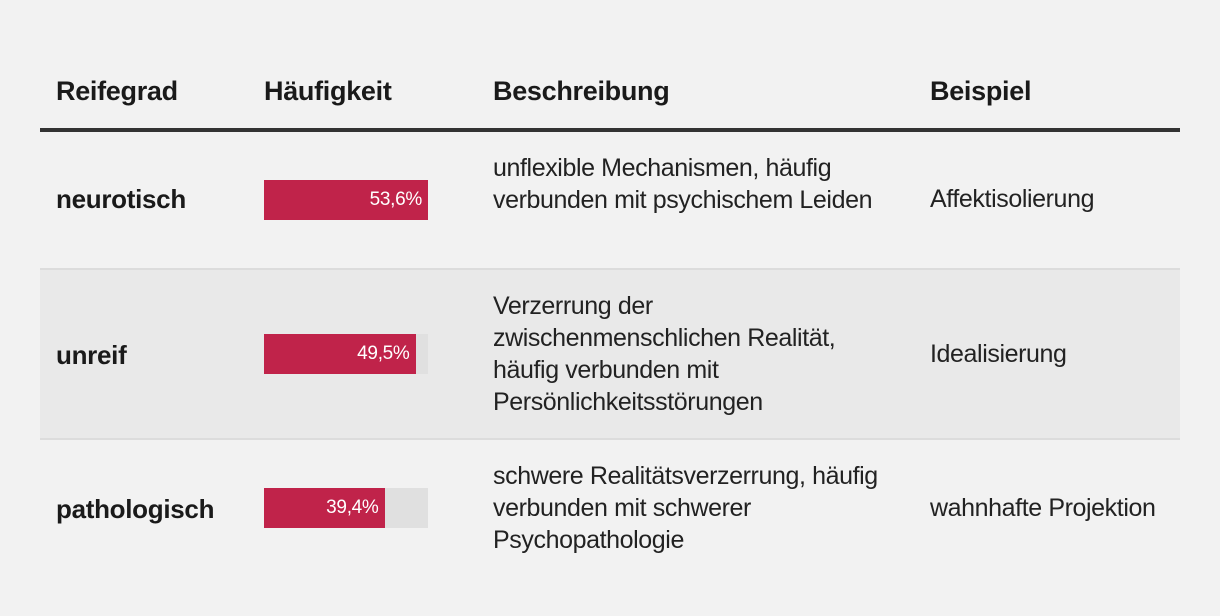 This screenshot has height=616, width=1220. I want to click on grade-label: pathologisch, so click(135, 509).